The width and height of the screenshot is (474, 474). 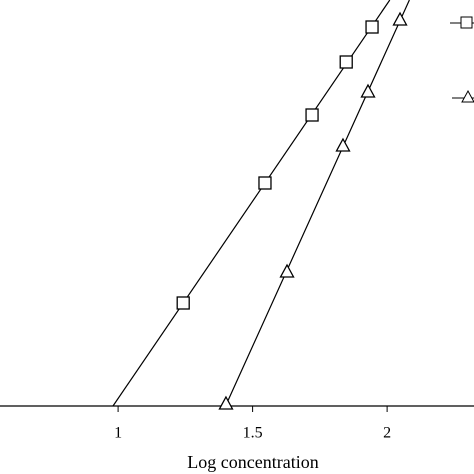 What do you see at coordinates (118, 433) in the screenshot?
I see `x-tick-label: 1` at bounding box center [118, 433].